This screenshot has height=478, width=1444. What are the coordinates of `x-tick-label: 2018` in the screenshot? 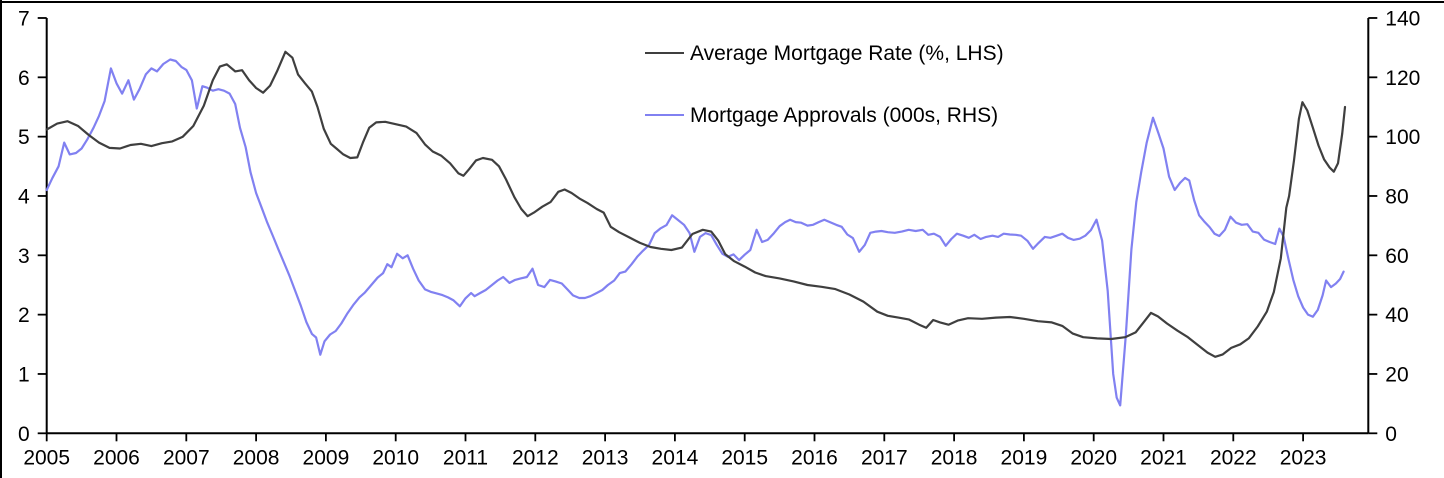 It's located at (954, 457).